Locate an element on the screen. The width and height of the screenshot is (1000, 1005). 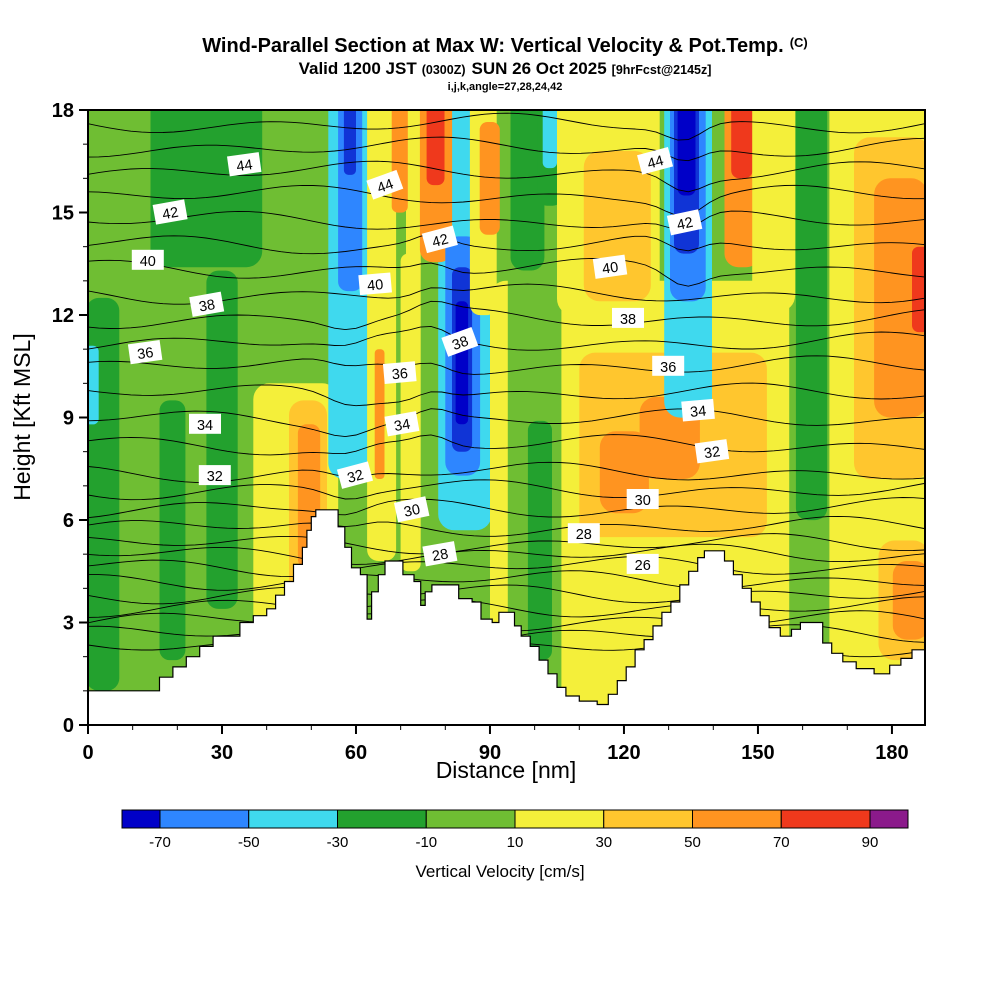
y-tick-label: 12 is located at coordinates (63, 316).